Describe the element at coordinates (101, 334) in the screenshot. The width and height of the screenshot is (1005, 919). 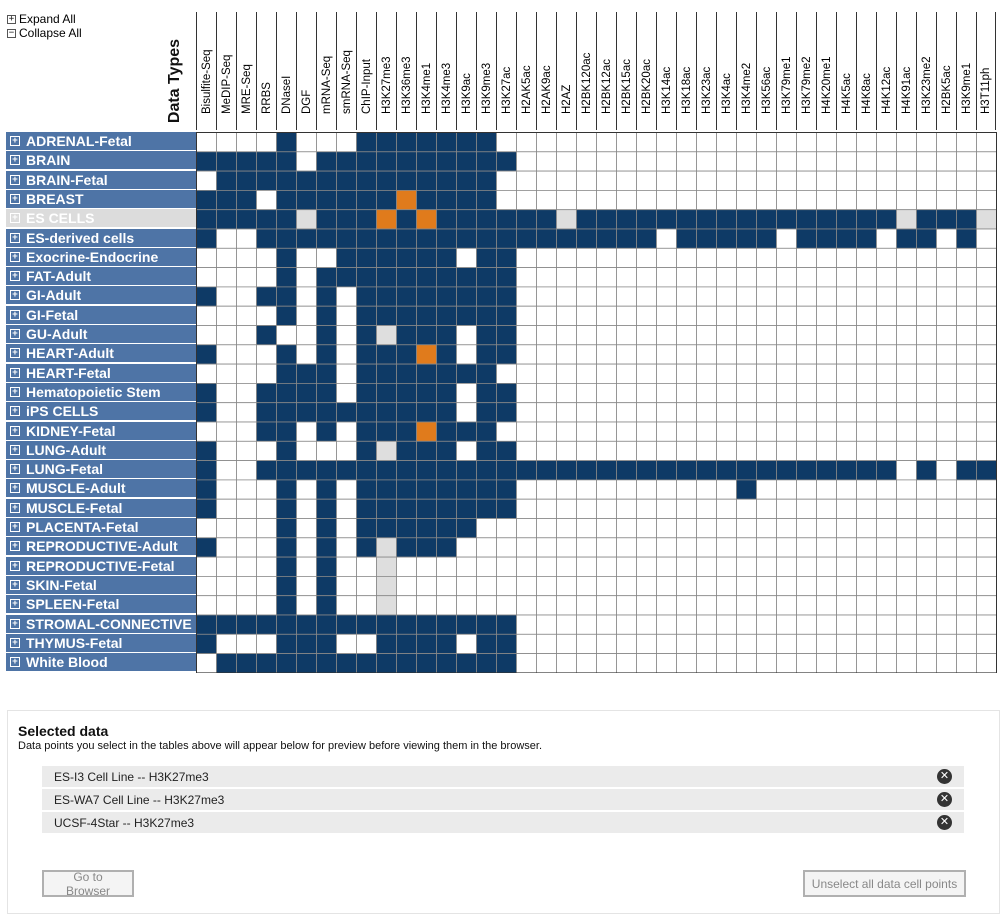
I see `row-label: + GU-Adult` at that location.